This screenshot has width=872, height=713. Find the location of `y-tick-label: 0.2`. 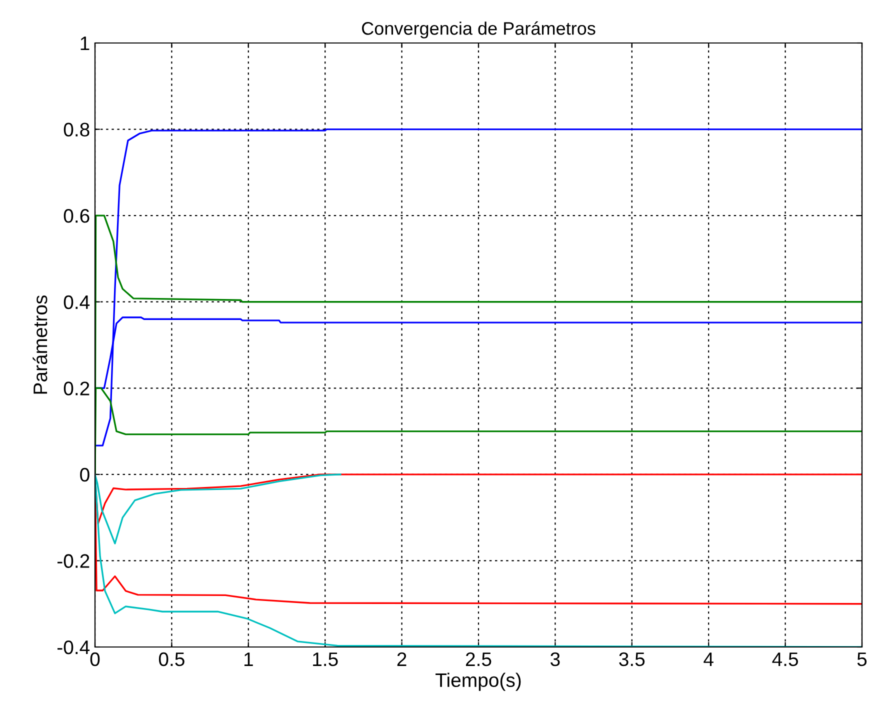

y-tick-label: 0.2 is located at coordinates (77, 389).